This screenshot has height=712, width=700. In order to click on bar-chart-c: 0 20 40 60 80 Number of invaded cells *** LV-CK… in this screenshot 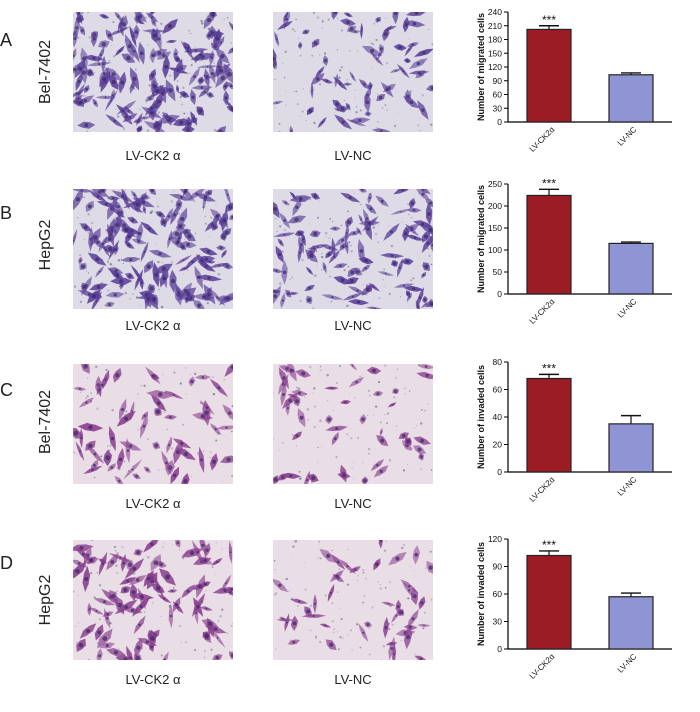, I will do `click(585, 437)`.